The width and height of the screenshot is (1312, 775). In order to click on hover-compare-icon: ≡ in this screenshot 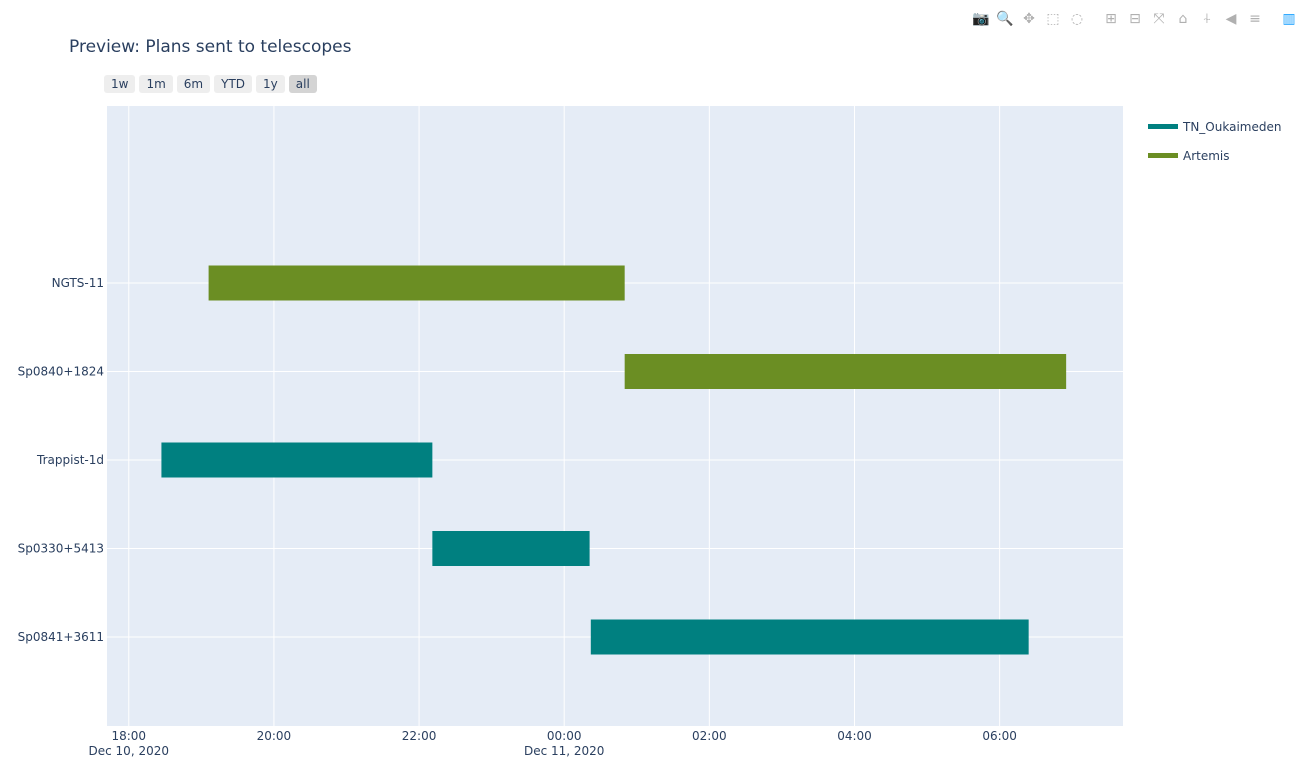, I will do `click(1255, 19)`.